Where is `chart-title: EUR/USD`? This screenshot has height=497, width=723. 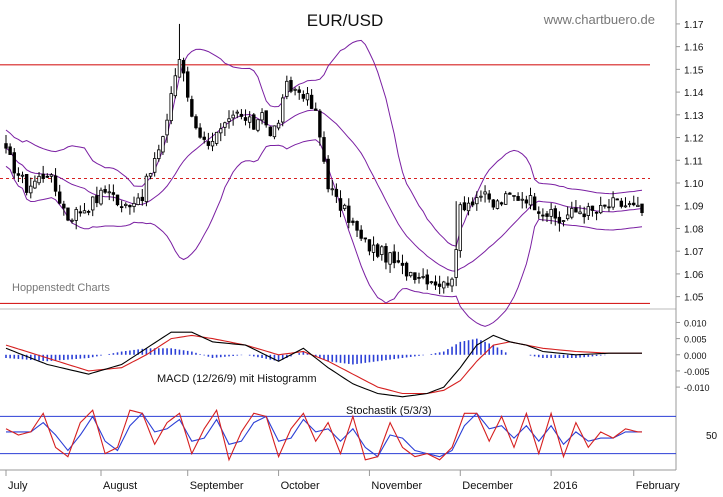
chart-title: EUR/USD is located at coordinates (345, 20).